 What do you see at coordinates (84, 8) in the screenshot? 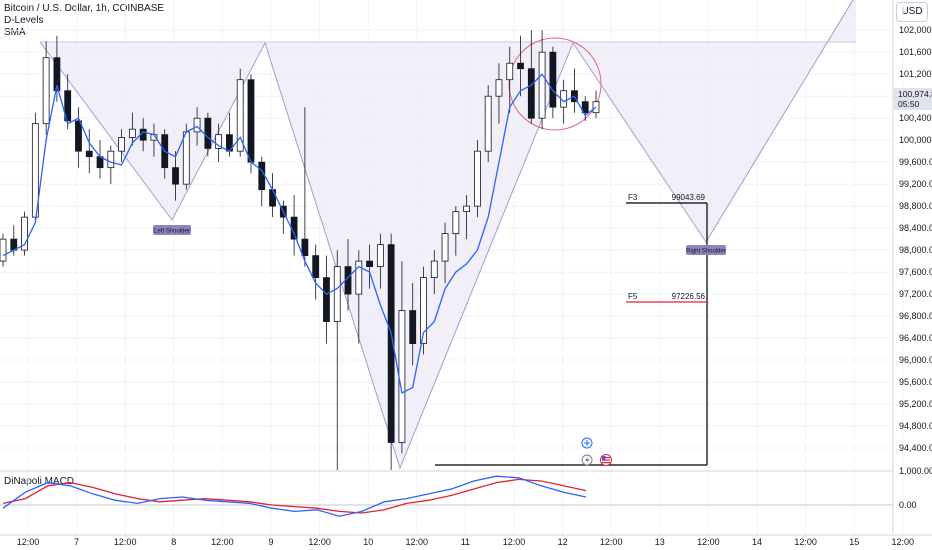
I see `symbol-title: Bitcoin / U.S. Dollar, 1h, COINBASE` at bounding box center [84, 8].